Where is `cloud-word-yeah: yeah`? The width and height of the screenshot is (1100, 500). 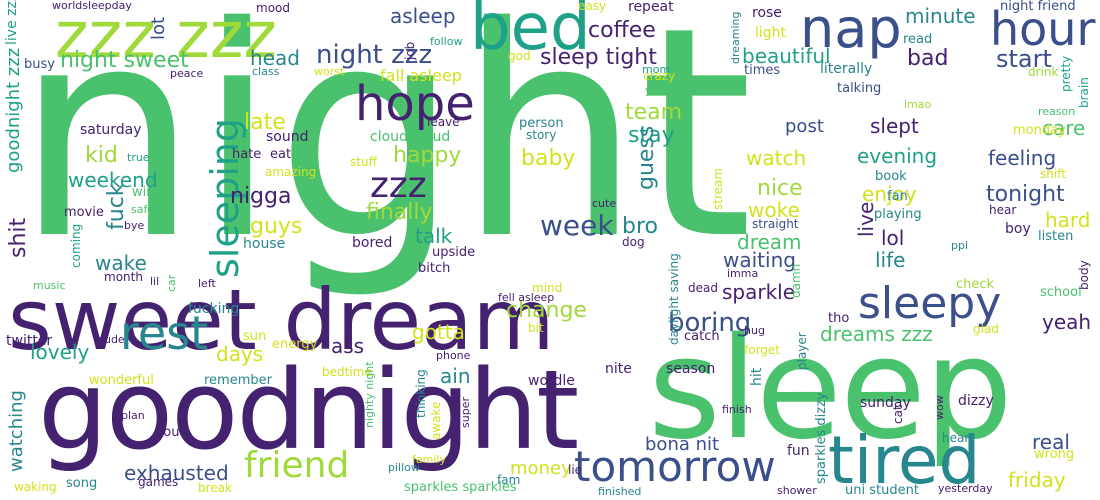 cloud-word-yeah: yeah is located at coordinates (1067, 322).